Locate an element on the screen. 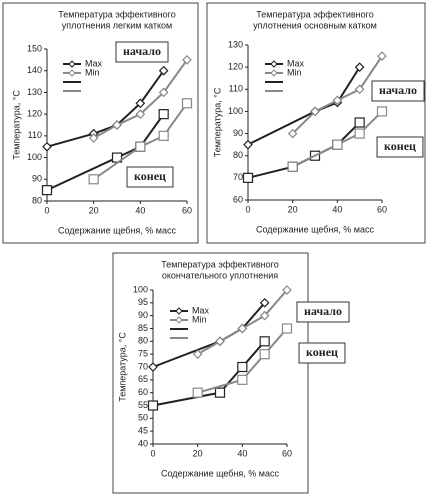 Image resolution: width=430 pixels, height=497 pixels. y-tick-label: 130 is located at coordinates (235, 44).